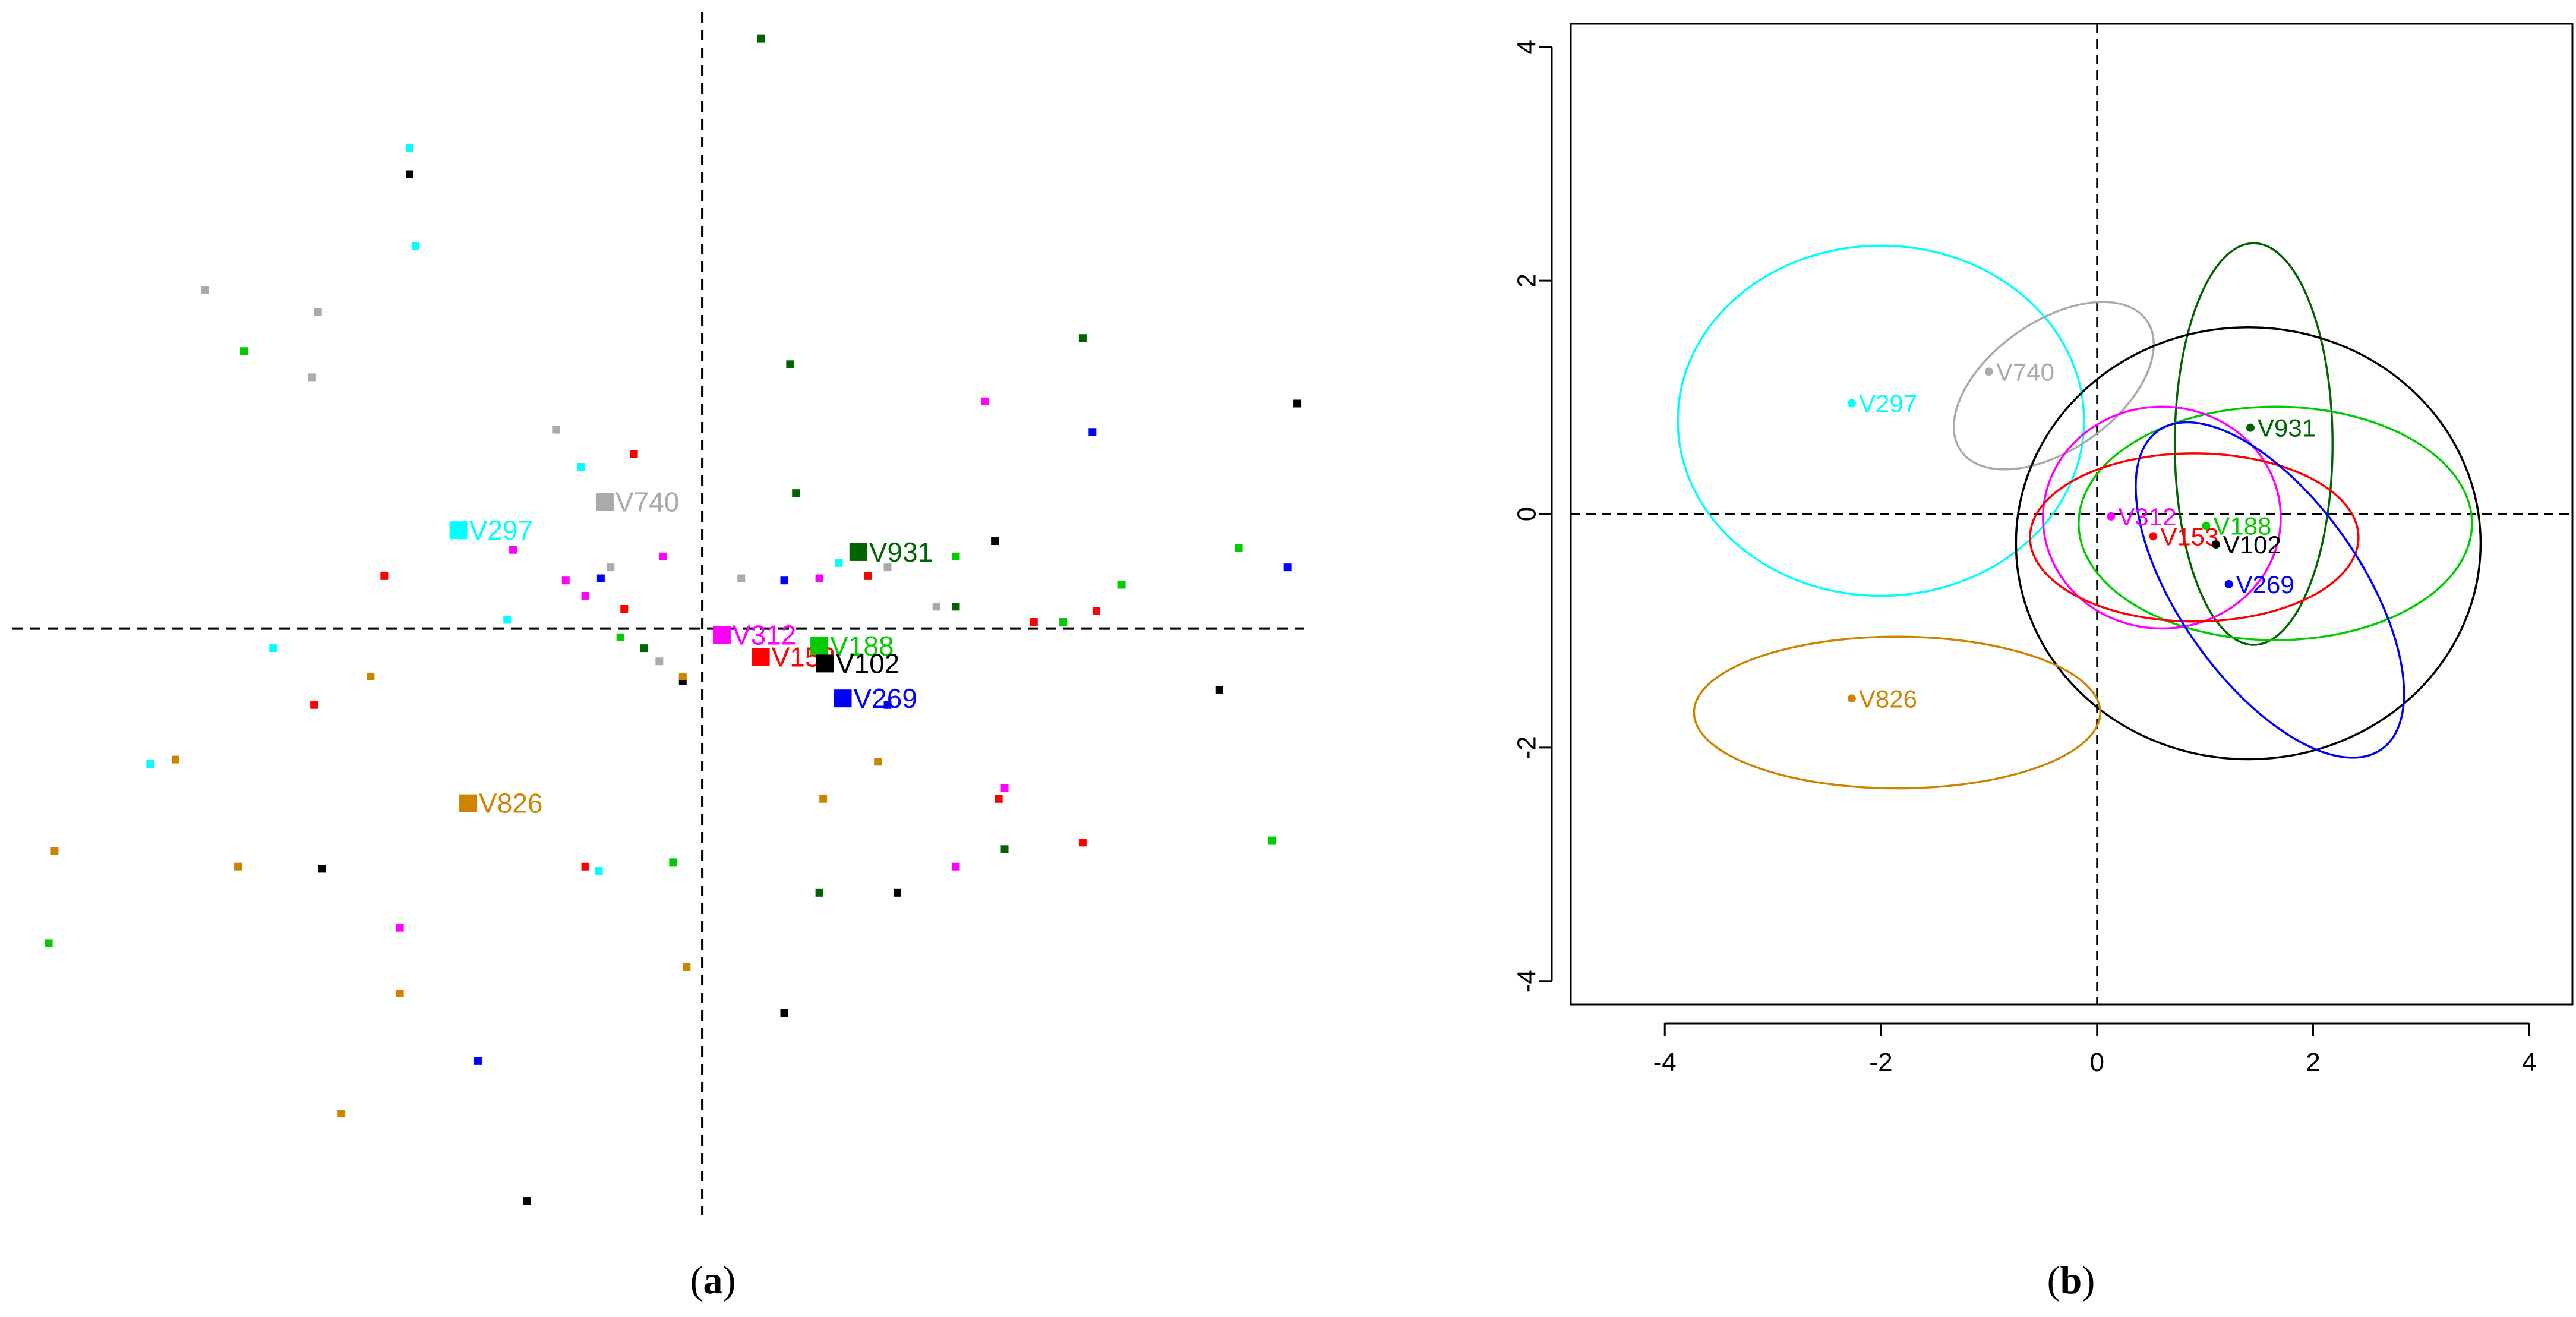  Describe the element at coordinates (468, 803) in the screenshot. I see `panel-a-centroid-v826` at that location.